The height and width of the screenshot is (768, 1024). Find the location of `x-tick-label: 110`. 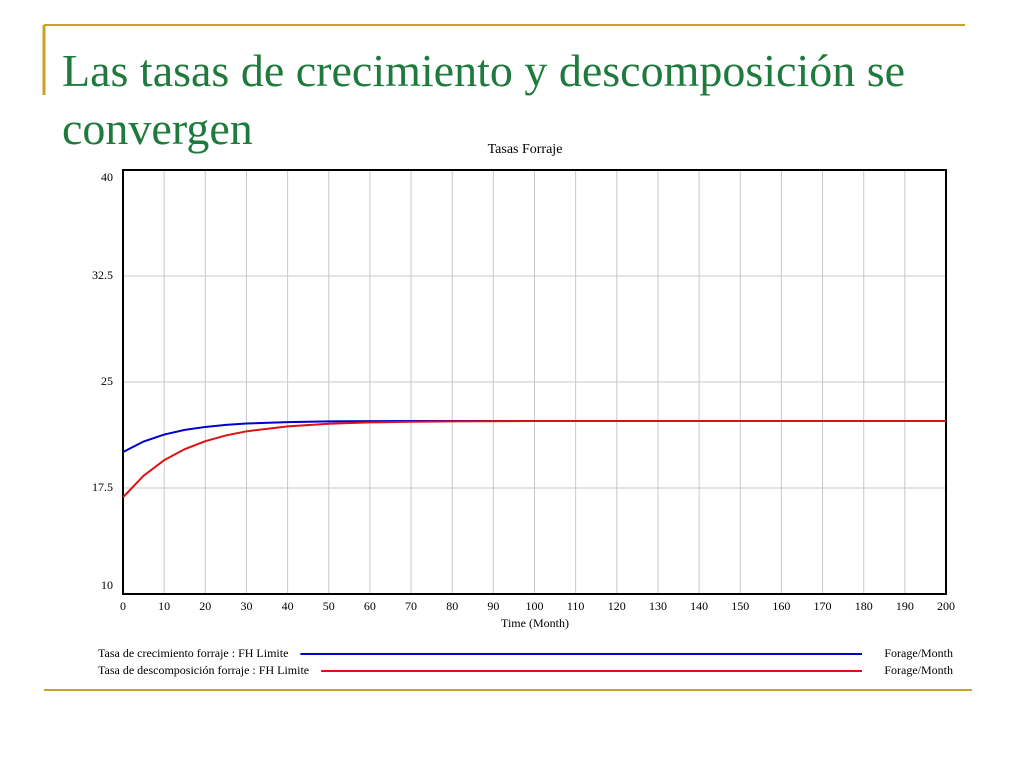

x-tick-label: 110 is located at coordinates (576, 606).